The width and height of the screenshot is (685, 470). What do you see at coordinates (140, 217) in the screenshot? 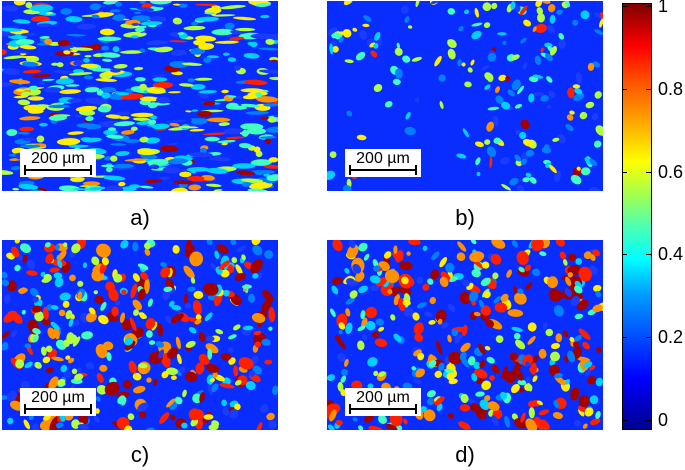
I see `panel-caption-a: a)` at bounding box center [140, 217].